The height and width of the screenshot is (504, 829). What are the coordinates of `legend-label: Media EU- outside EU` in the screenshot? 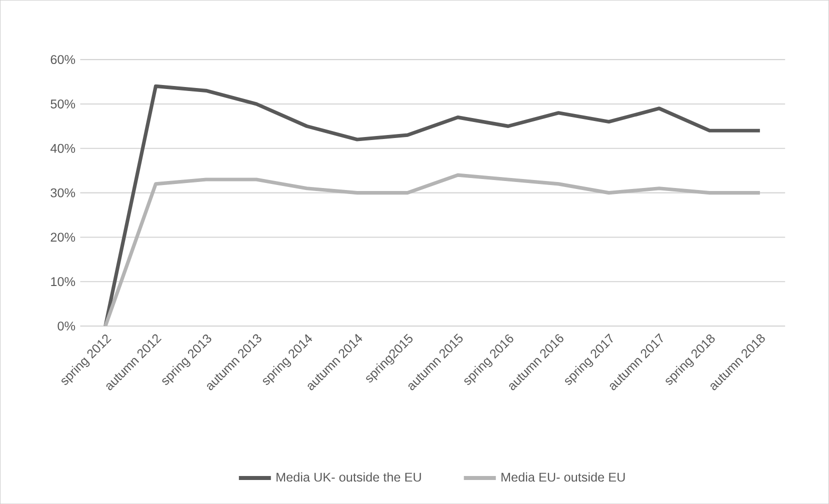 It's located at (563, 477).